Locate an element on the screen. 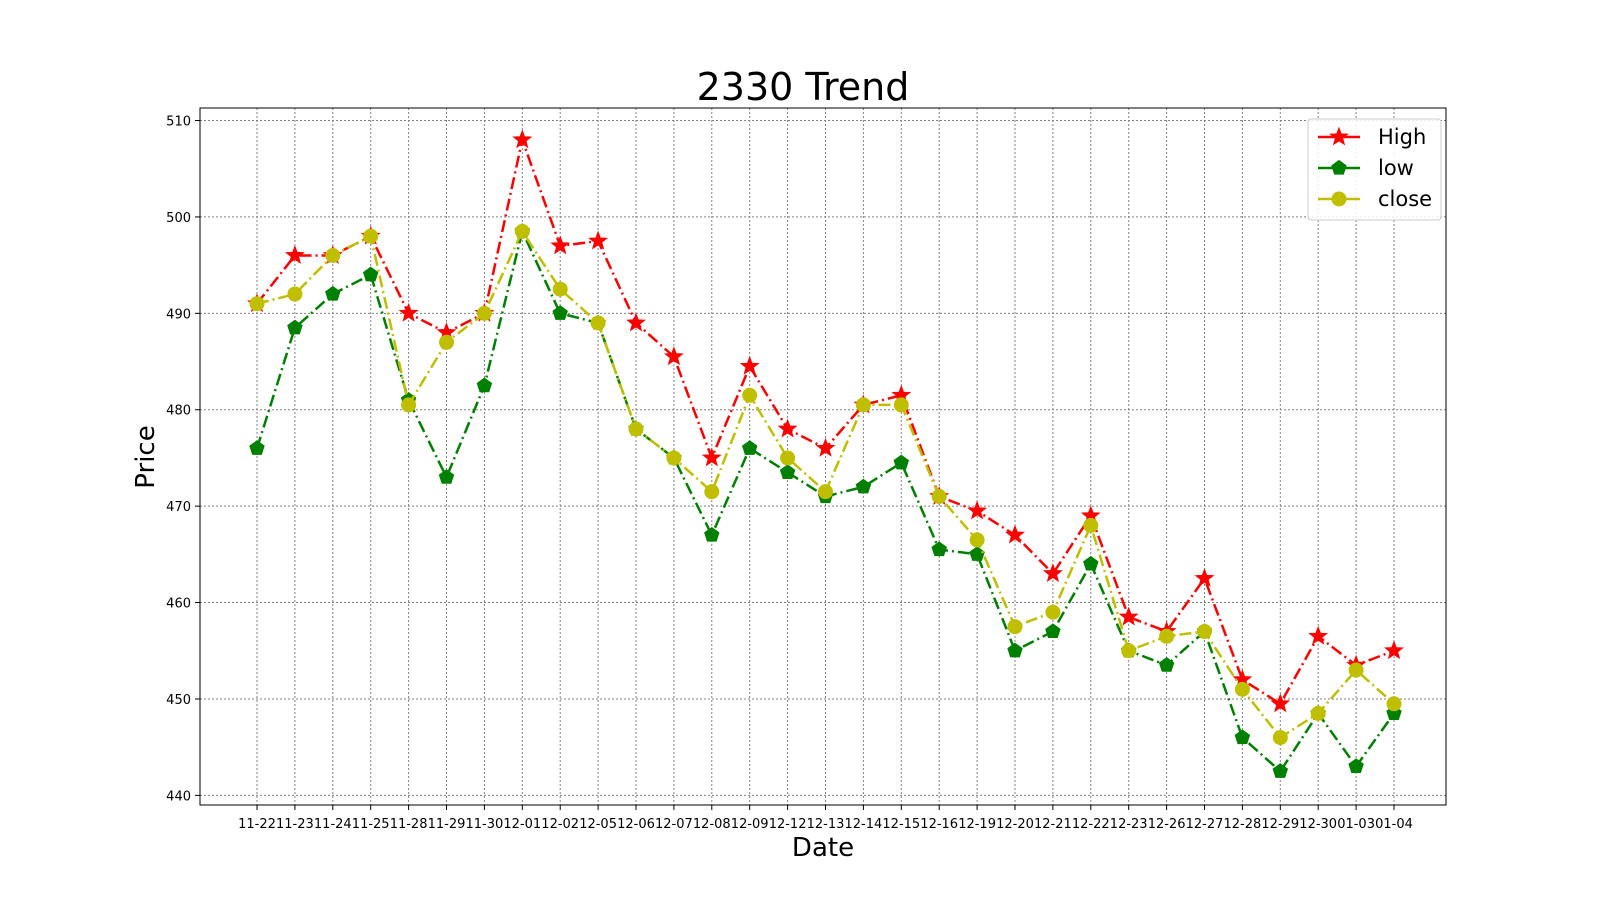  x-tick-label: 12-06 is located at coordinates (636, 824).